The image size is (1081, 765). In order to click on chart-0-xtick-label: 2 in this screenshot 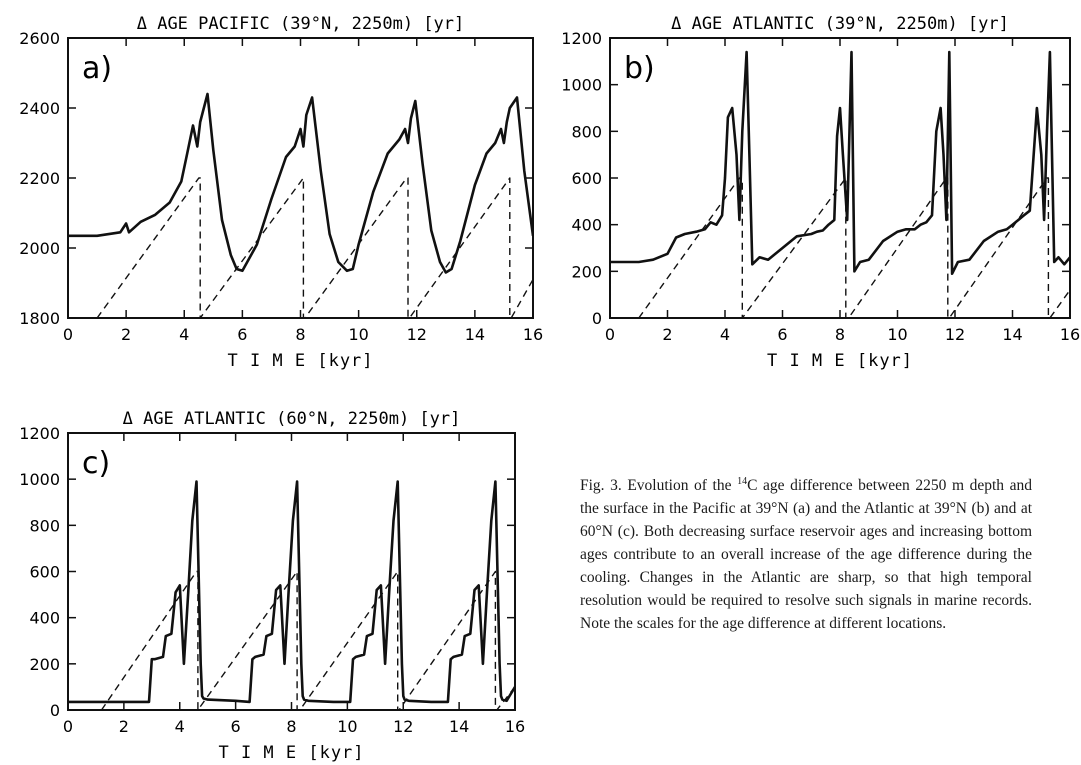, I will do `click(126, 334)`.